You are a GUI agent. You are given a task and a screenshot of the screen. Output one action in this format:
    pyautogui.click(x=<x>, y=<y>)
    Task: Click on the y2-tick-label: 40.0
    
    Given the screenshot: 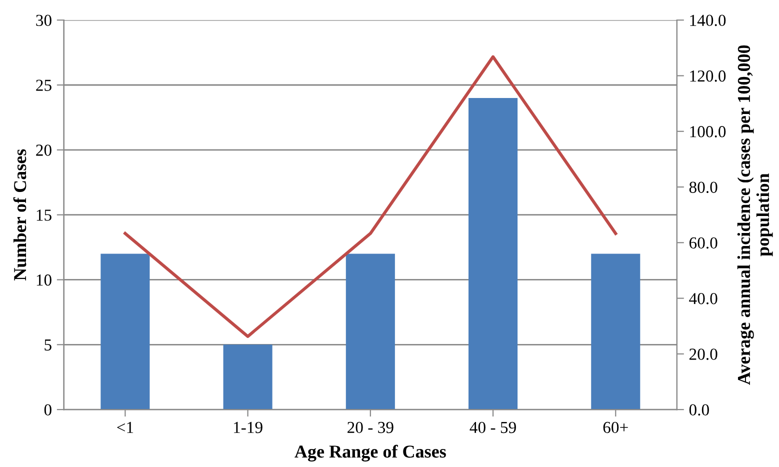 What is the action you would take?
    pyautogui.click(x=703, y=298)
    